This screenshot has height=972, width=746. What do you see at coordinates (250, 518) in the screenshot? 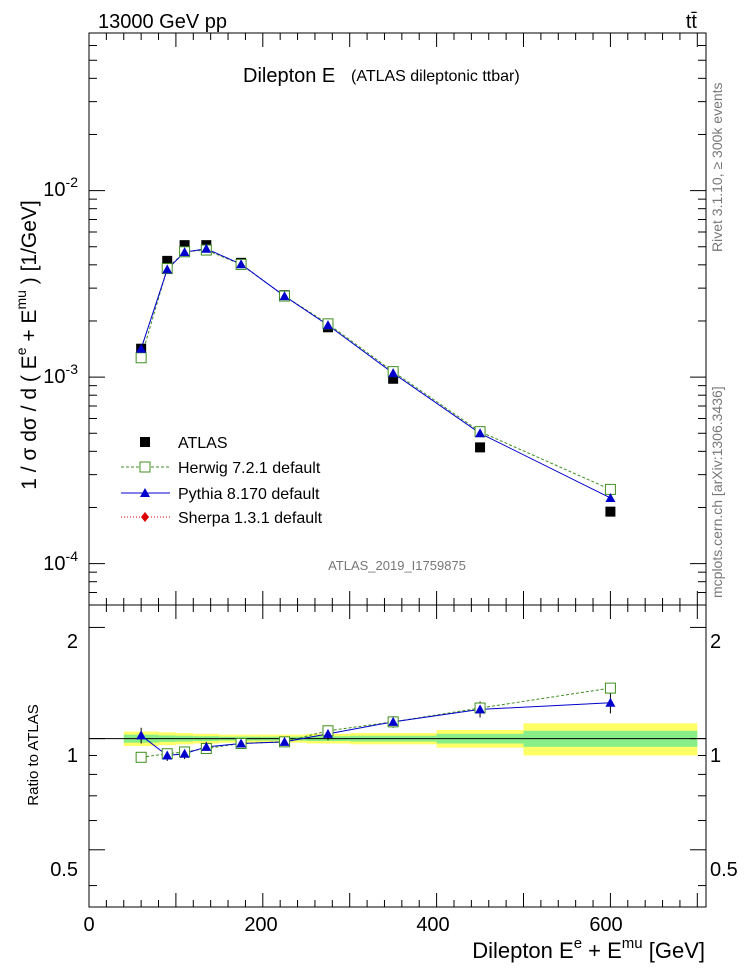
I see `legend-label-sherpa: Sherpa 1.3.1 default` at bounding box center [250, 518].